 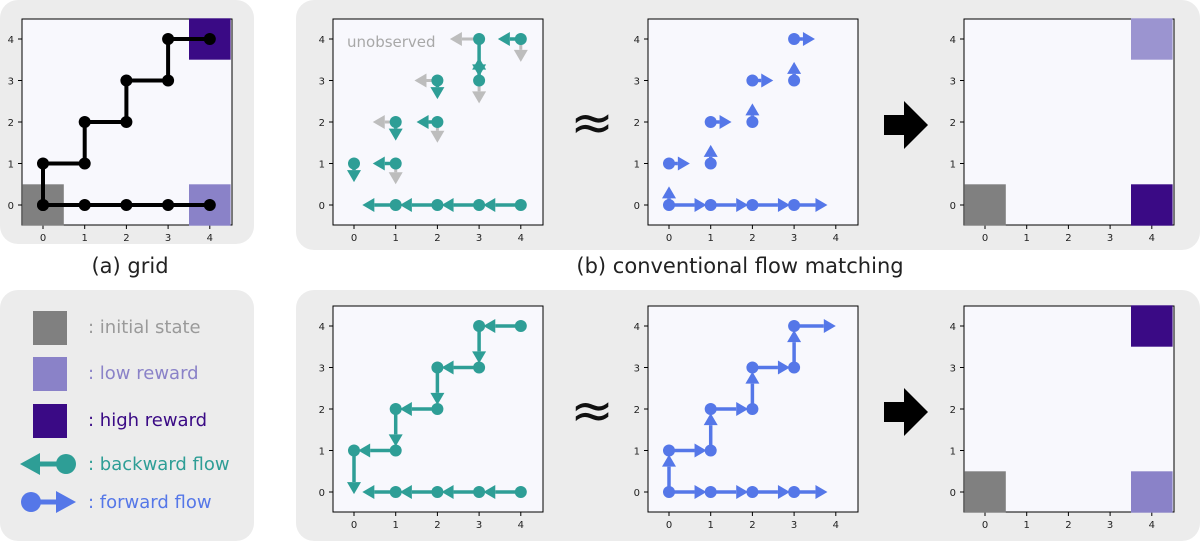 I want to click on ours-result-ytick-label: 4, so click(x=953, y=327).